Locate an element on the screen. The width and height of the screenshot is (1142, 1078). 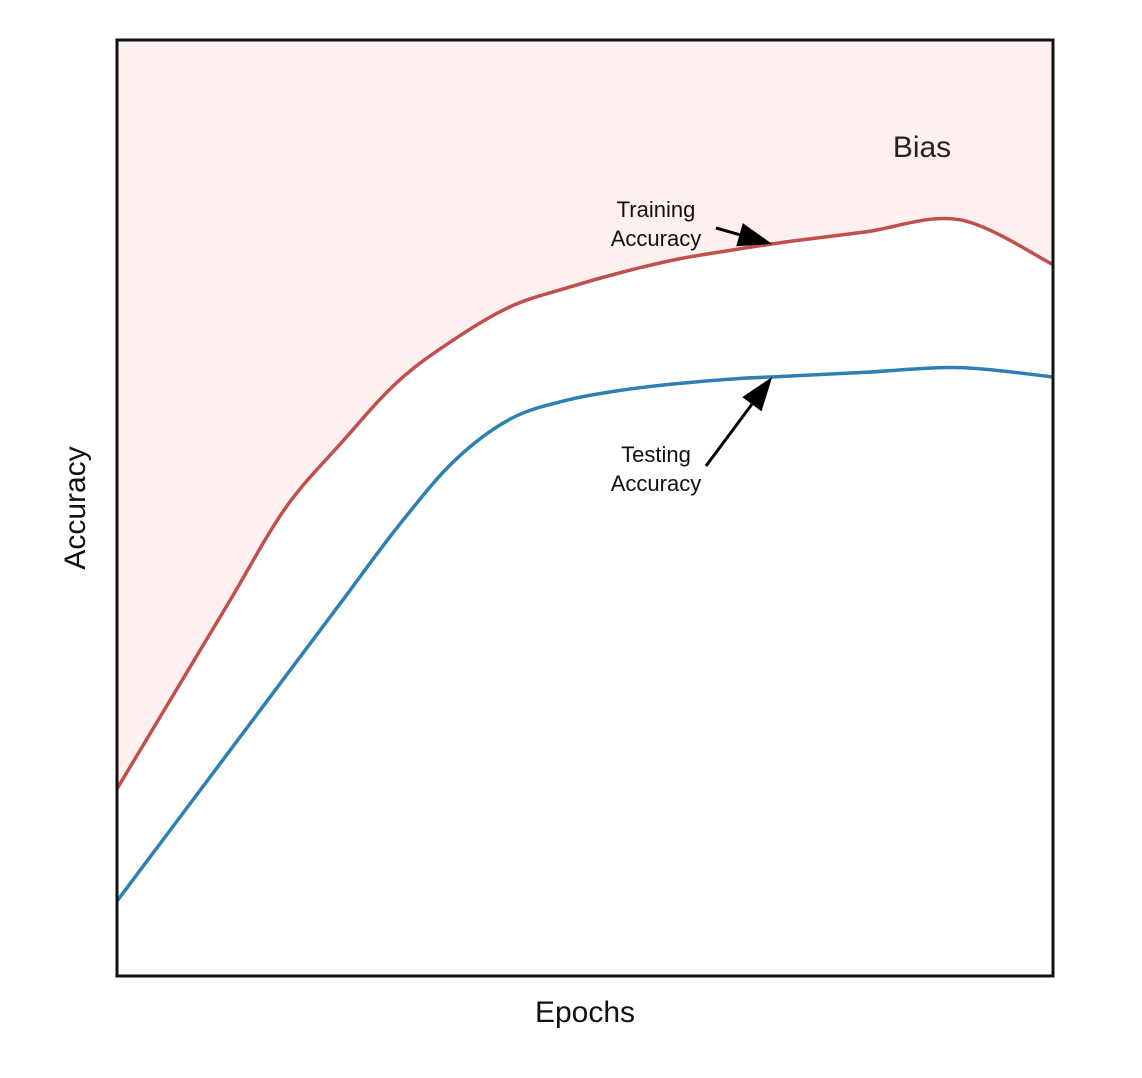
training-arrow-shaft is located at coordinates (727, 231).